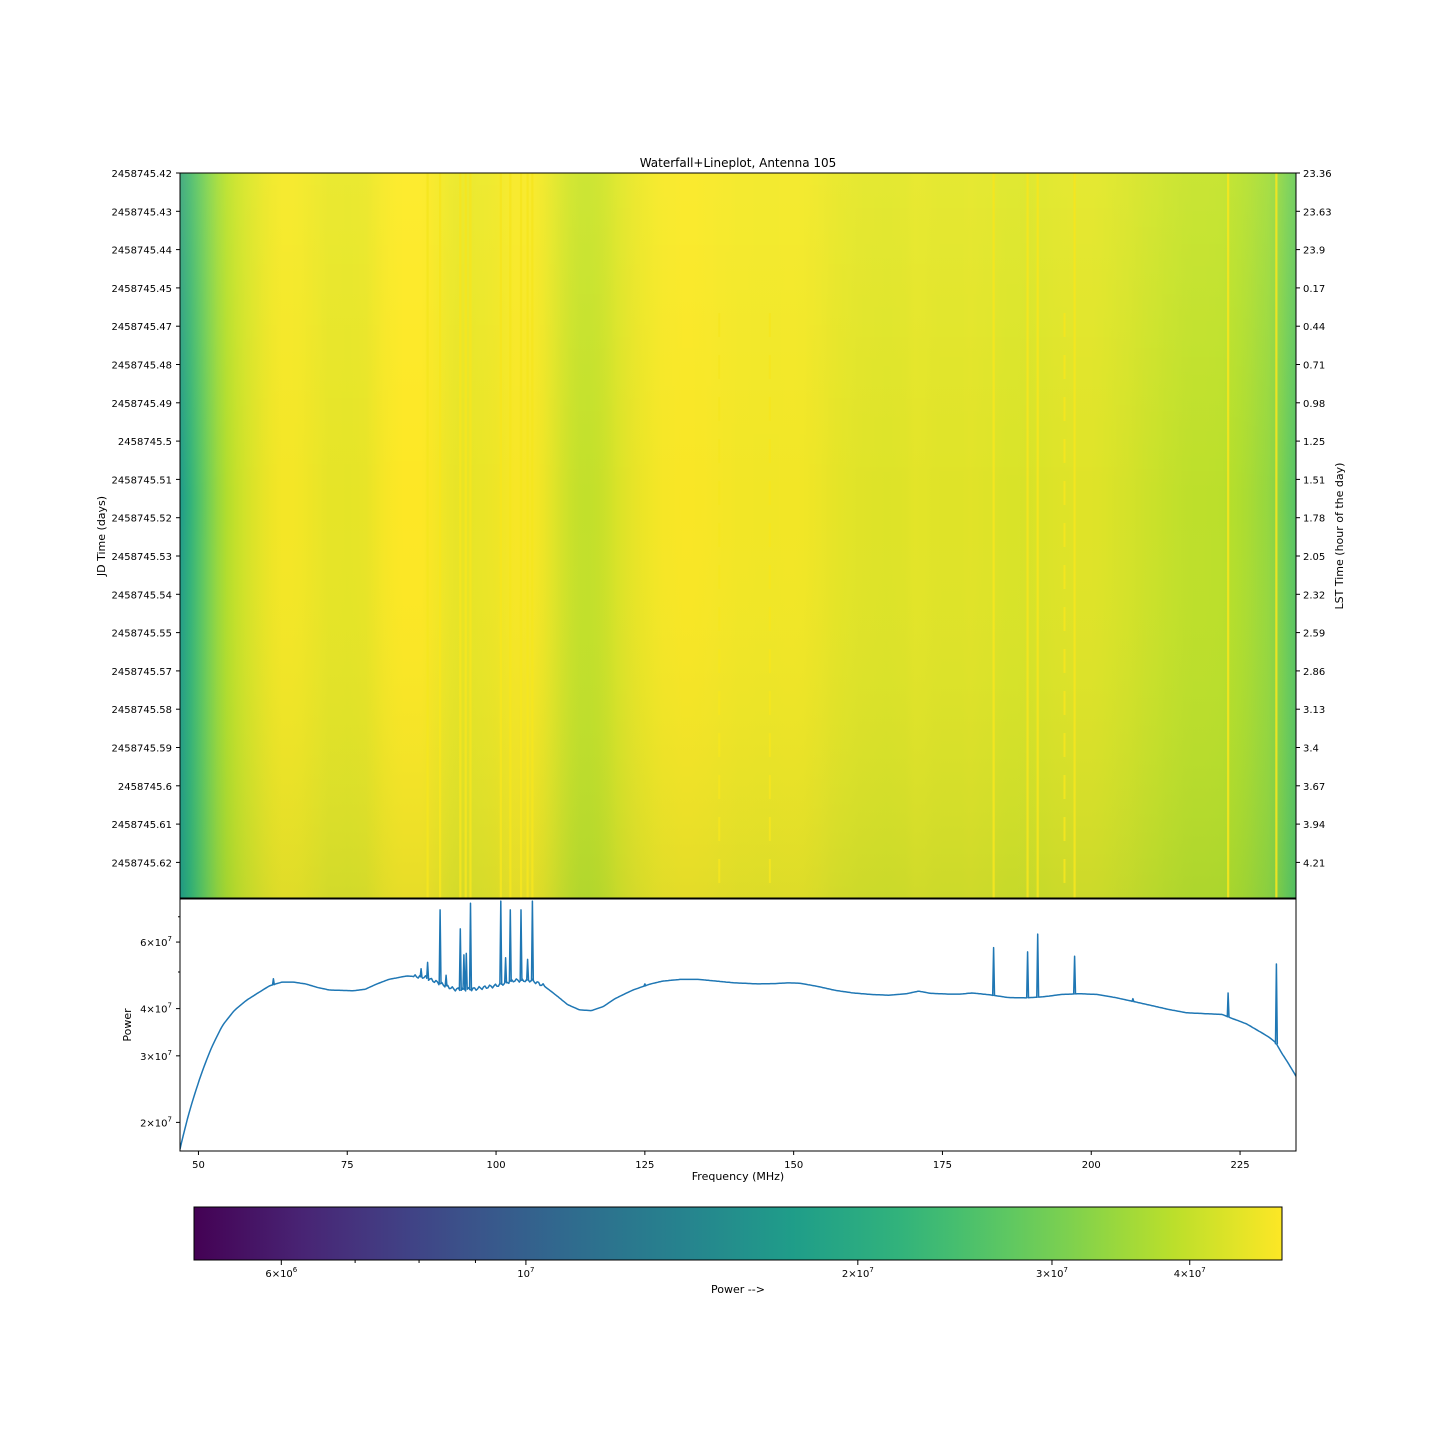 This screenshot has width=1440, height=1440. What do you see at coordinates (738, 1289) in the screenshot?
I see `colorbar-label: Power -->` at bounding box center [738, 1289].